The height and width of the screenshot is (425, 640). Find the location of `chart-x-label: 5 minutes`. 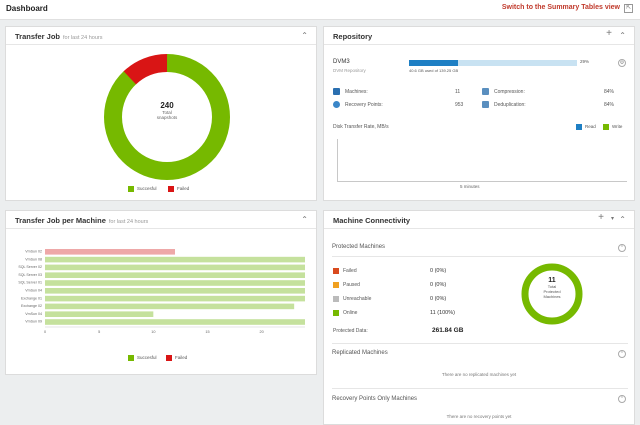

chart-x-label: 5 minutes is located at coordinates (470, 186).